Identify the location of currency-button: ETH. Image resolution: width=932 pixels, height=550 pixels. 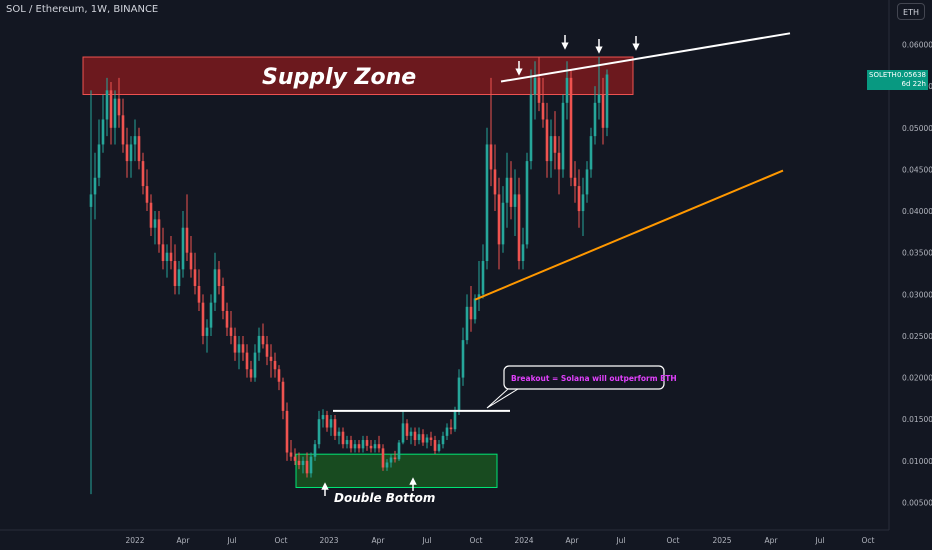
(911, 11).